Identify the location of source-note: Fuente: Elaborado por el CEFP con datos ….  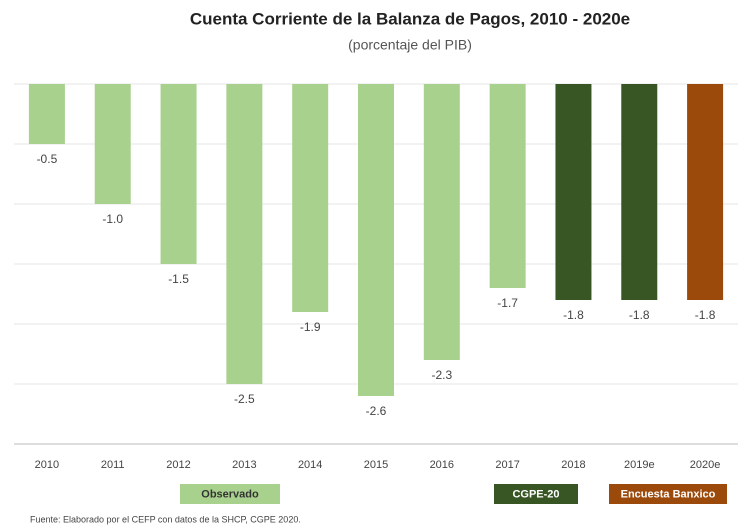
(165, 519).